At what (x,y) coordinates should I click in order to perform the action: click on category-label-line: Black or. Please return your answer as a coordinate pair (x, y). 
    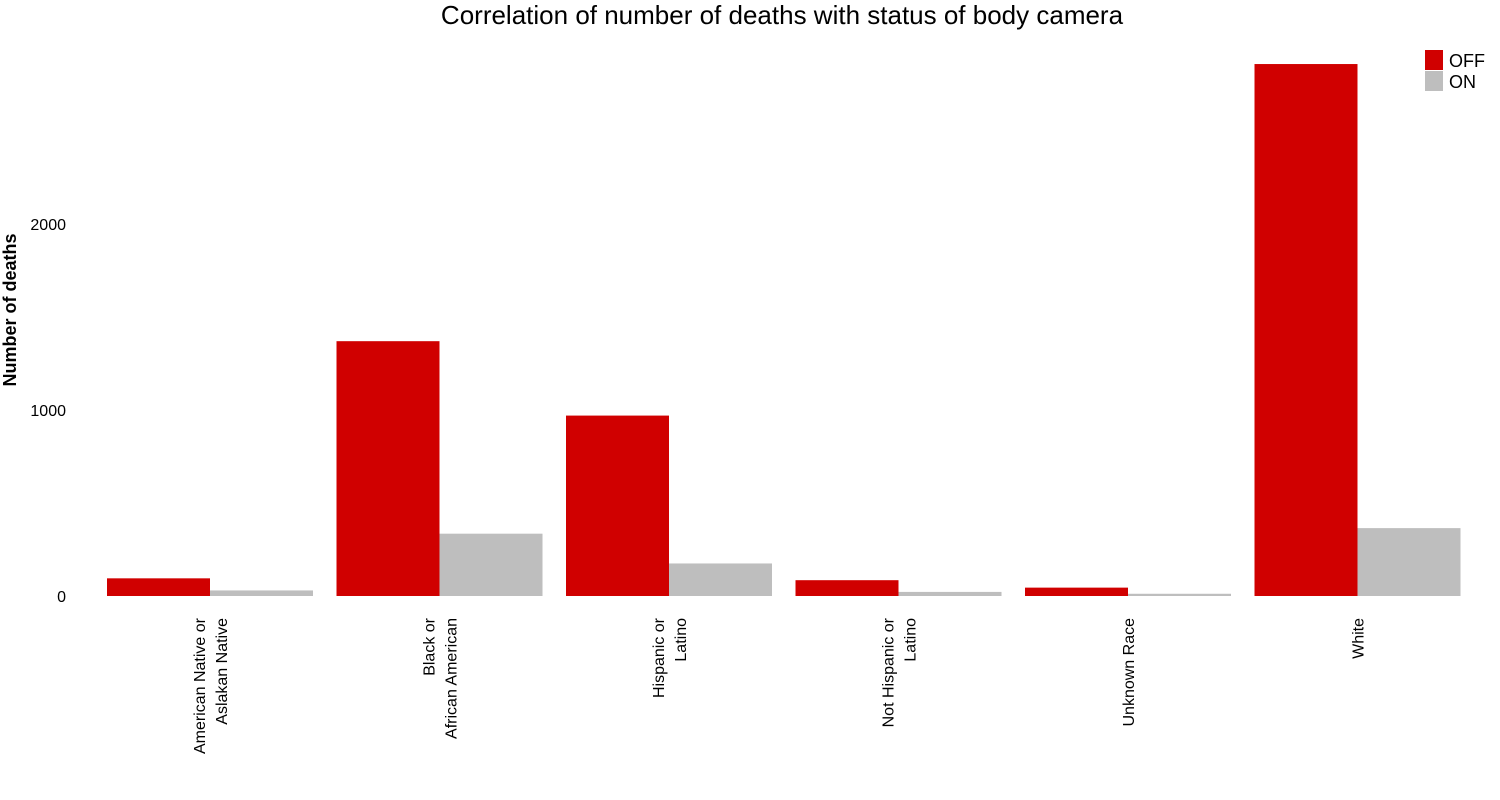
    Looking at the image, I should click on (430, 646).